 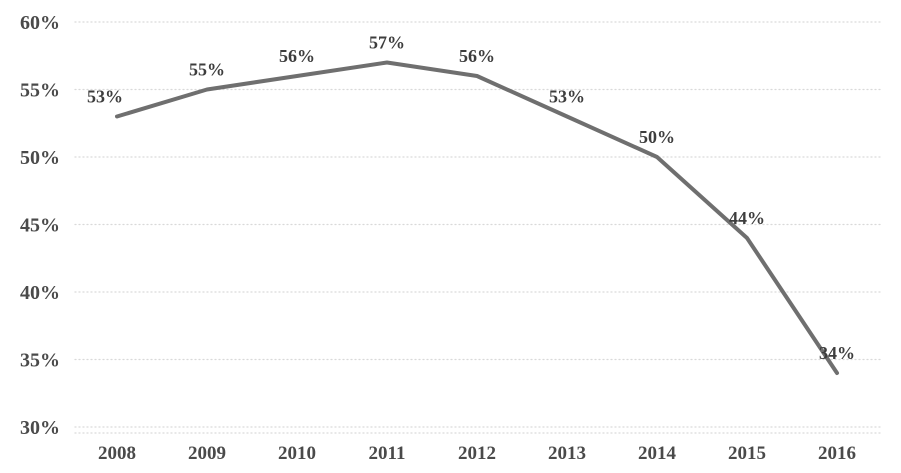 What do you see at coordinates (387, 453) in the screenshot?
I see `x-axis-tick-label: 2011` at bounding box center [387, 453].